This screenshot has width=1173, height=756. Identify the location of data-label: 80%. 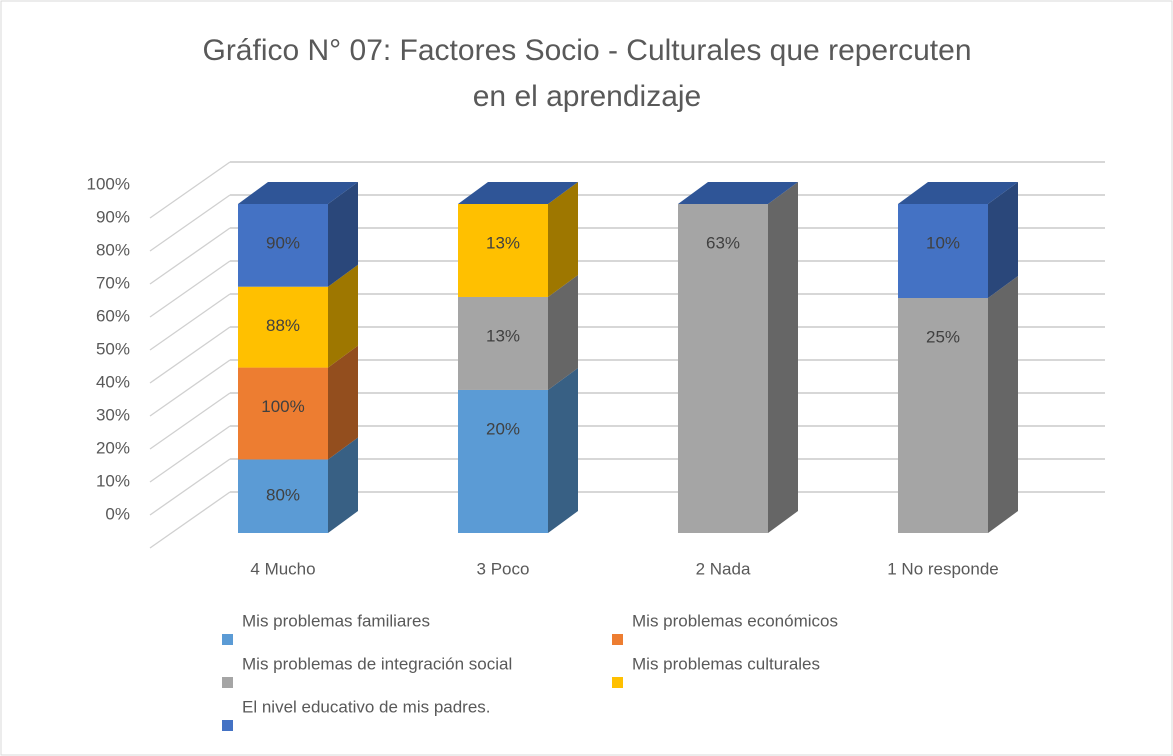
(283, 495).